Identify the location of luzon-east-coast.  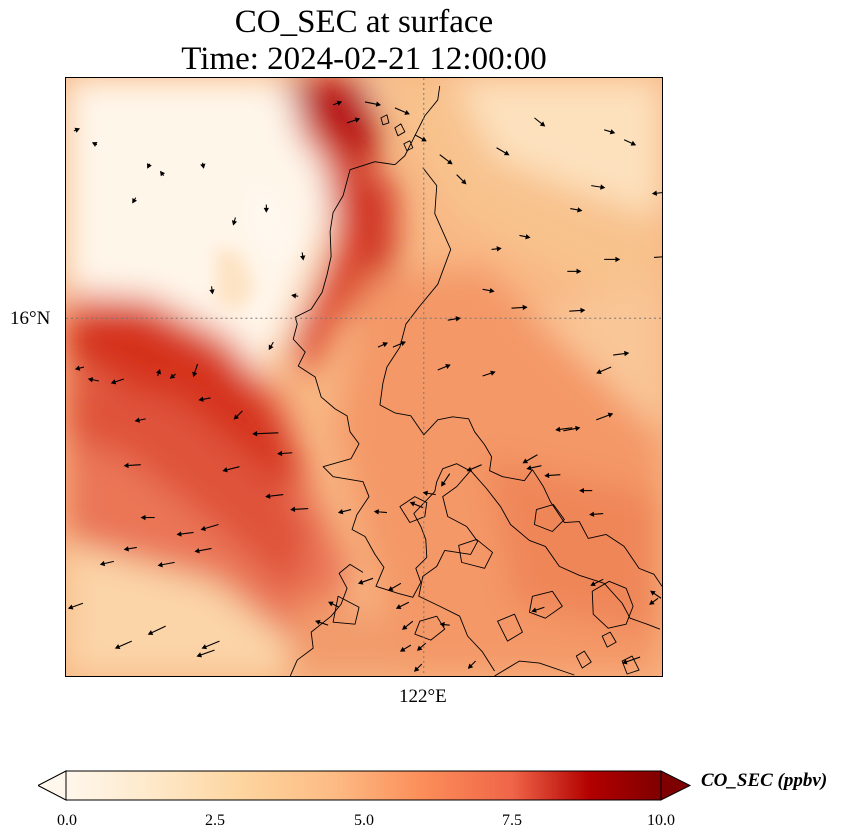
(426, 112).